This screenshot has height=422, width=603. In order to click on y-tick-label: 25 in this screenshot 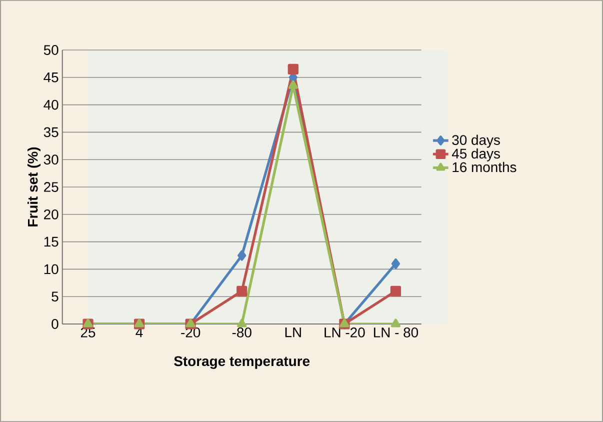, I will do `click(51, 187)`.